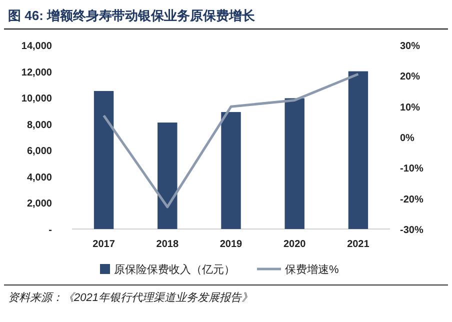 Image resolution: width=452 pixels, height=322 pixels. Describe the element at coordinates (410, 108) in the screenshot. I see `y2-tick-label: 10%` at that location.